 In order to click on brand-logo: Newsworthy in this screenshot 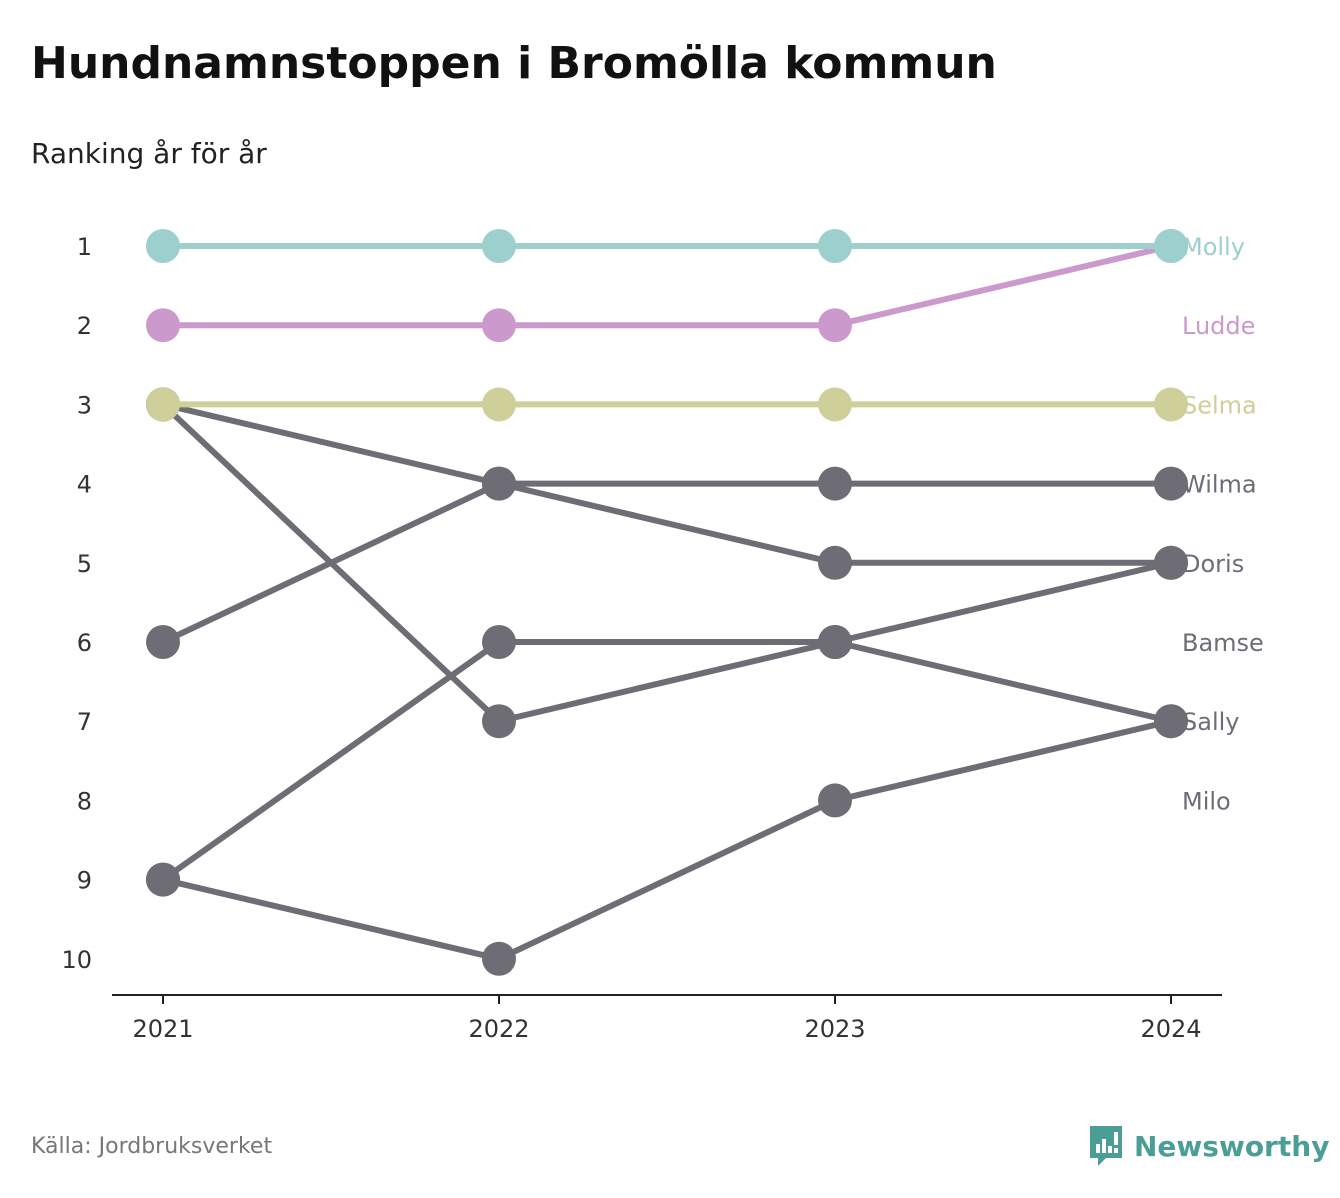, I will do `click(1208, 1146)`.